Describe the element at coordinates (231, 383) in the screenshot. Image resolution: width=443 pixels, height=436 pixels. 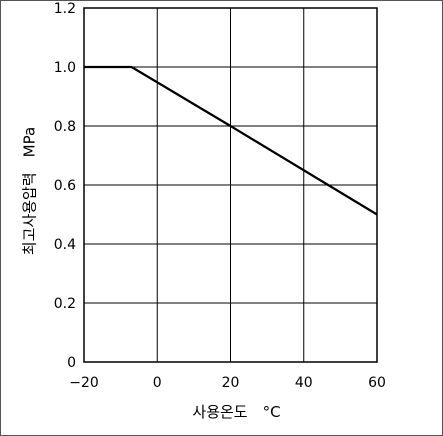
I see `x-tick-label: 20` at that location.